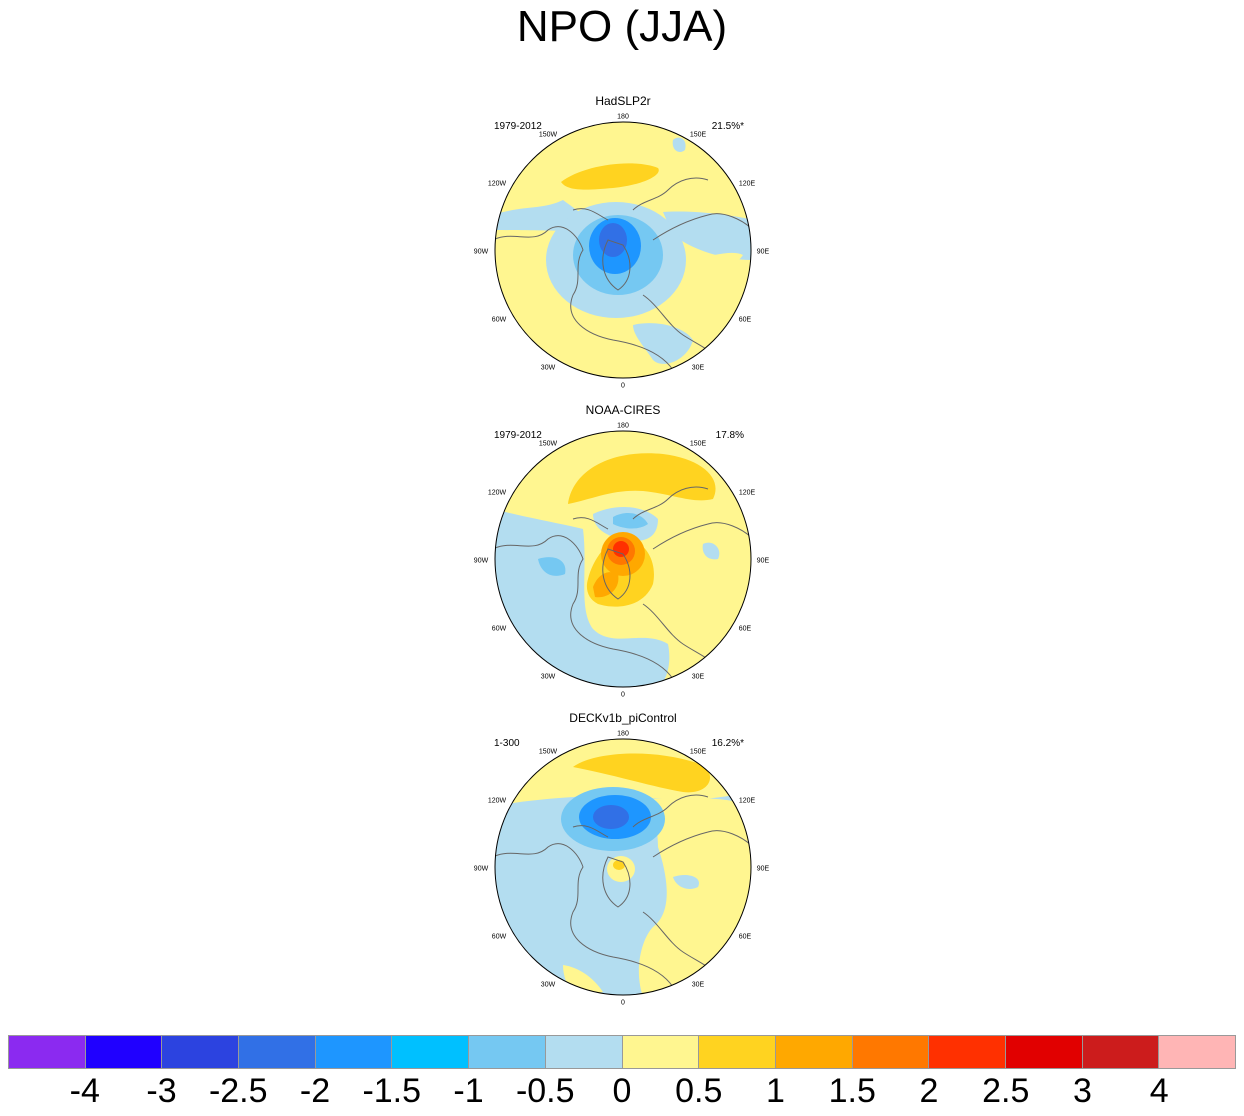 This screenshot has height=1116, width=1244. Describe the element at coordinates (468, 1091) in the screenshot. I see `colorbar-label: -1` at that location.